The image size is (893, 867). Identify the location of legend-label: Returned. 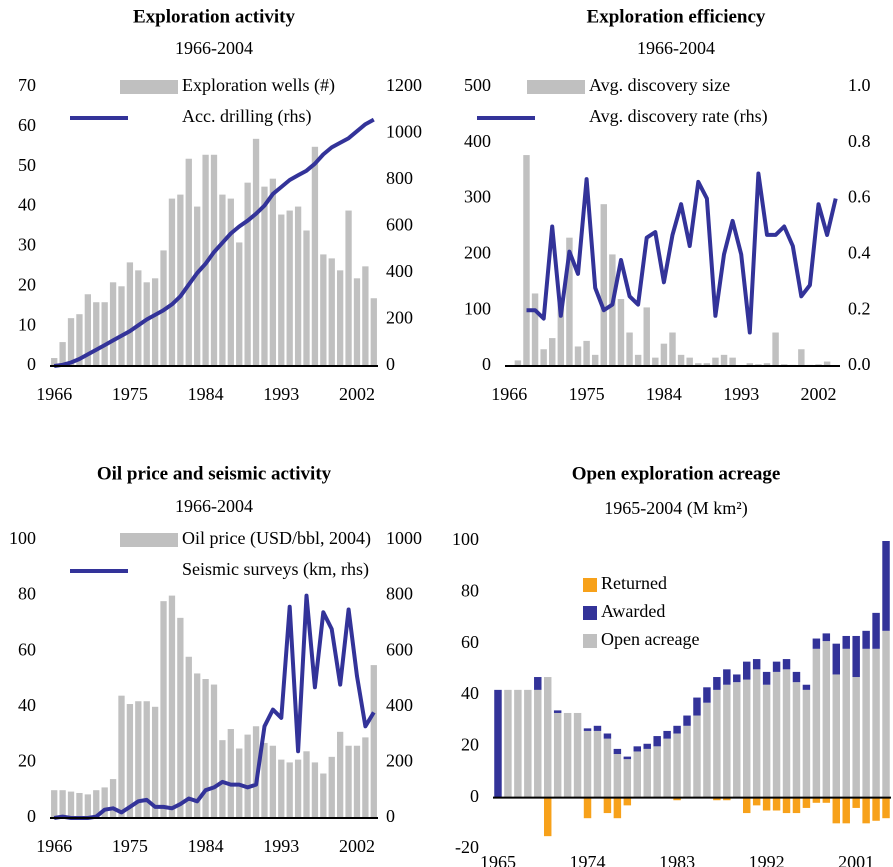
(634, 583).